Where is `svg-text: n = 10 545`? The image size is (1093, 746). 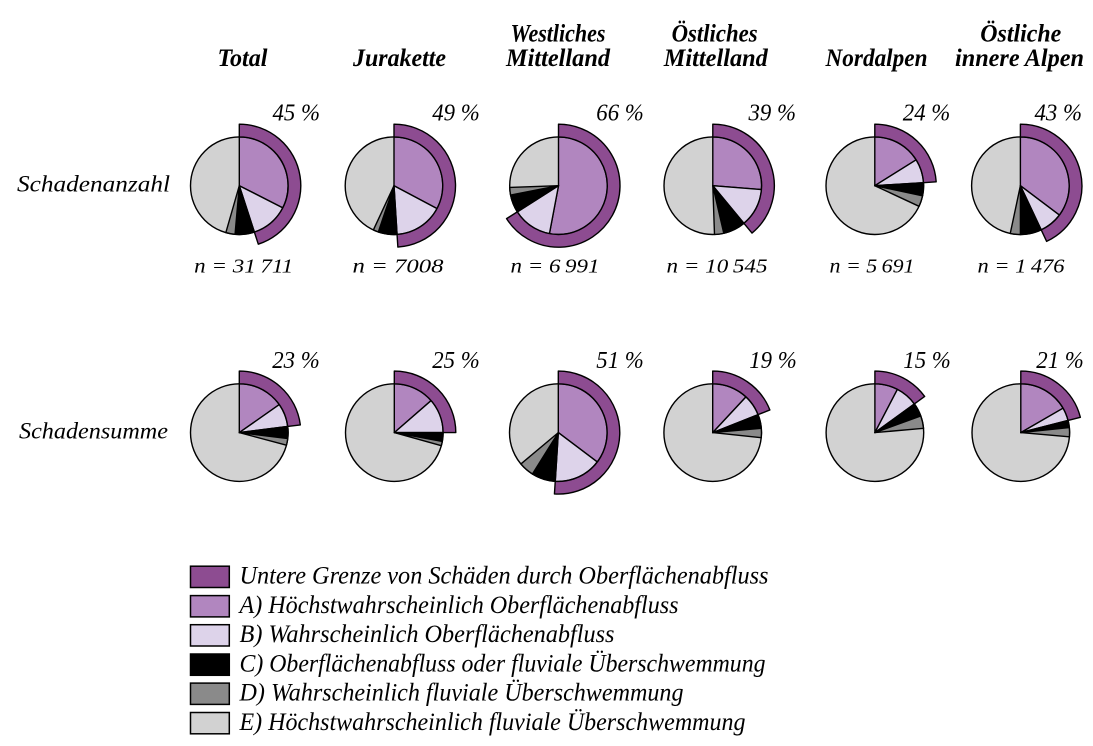 svg-text: n = 10 545 is located at coordinates (717, 267).